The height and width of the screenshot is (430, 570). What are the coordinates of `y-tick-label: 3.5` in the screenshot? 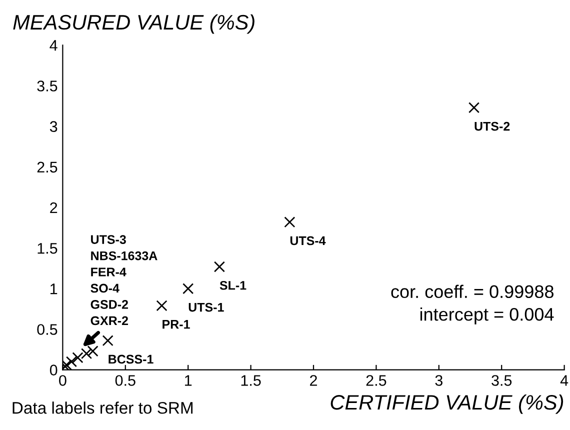 It's located at (47, 86).